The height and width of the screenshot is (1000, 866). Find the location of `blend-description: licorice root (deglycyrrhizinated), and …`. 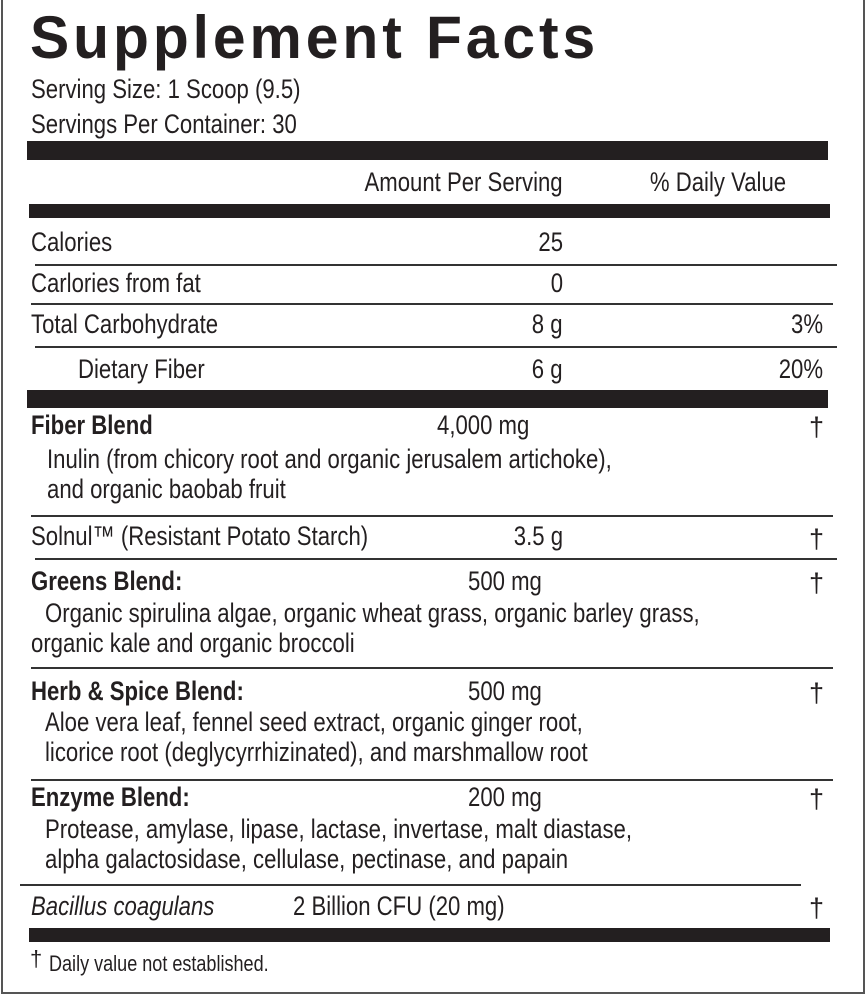

blend-description: licorice root (deglycyrrhizinated), and … is located at coordinates (316, 752).